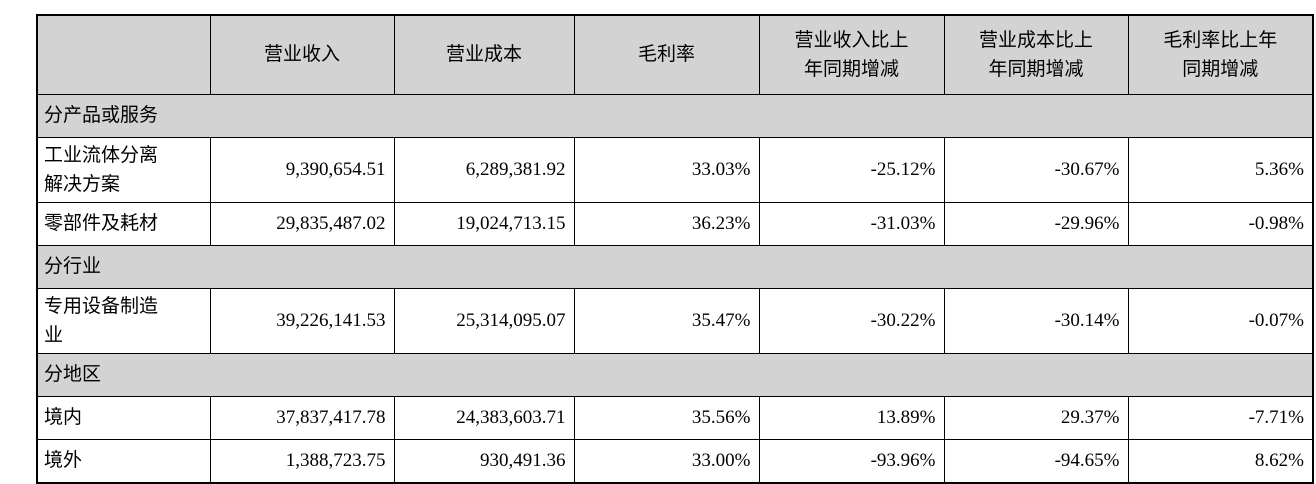 This screenshot has height=484, width=1316. I want to click on cell-revenue: 1,388,723.75, so click(302, 461).